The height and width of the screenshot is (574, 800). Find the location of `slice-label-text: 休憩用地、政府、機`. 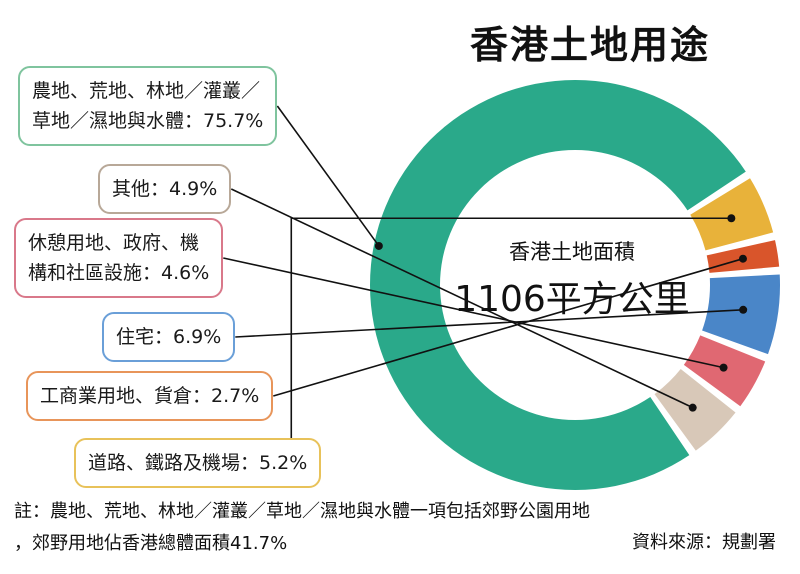

slice-label-text: 休憩用地、政府、機 is located at coordinates (114, 243).